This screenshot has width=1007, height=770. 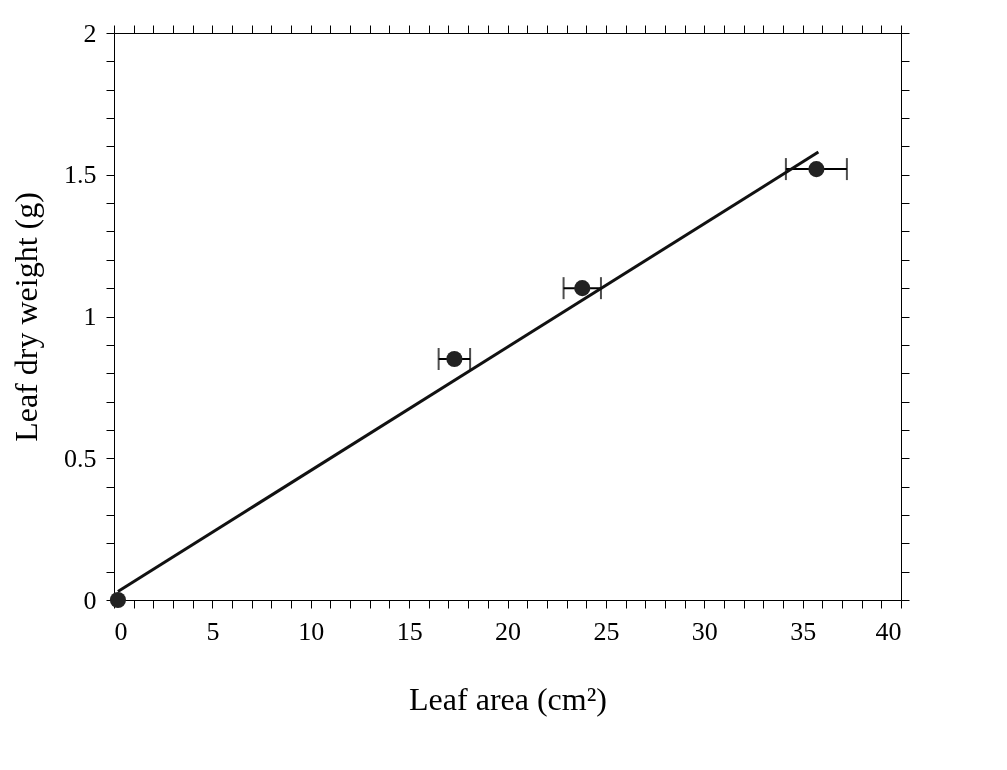 I want to click on y-tick-label: 2, so click(x=90, y=33).